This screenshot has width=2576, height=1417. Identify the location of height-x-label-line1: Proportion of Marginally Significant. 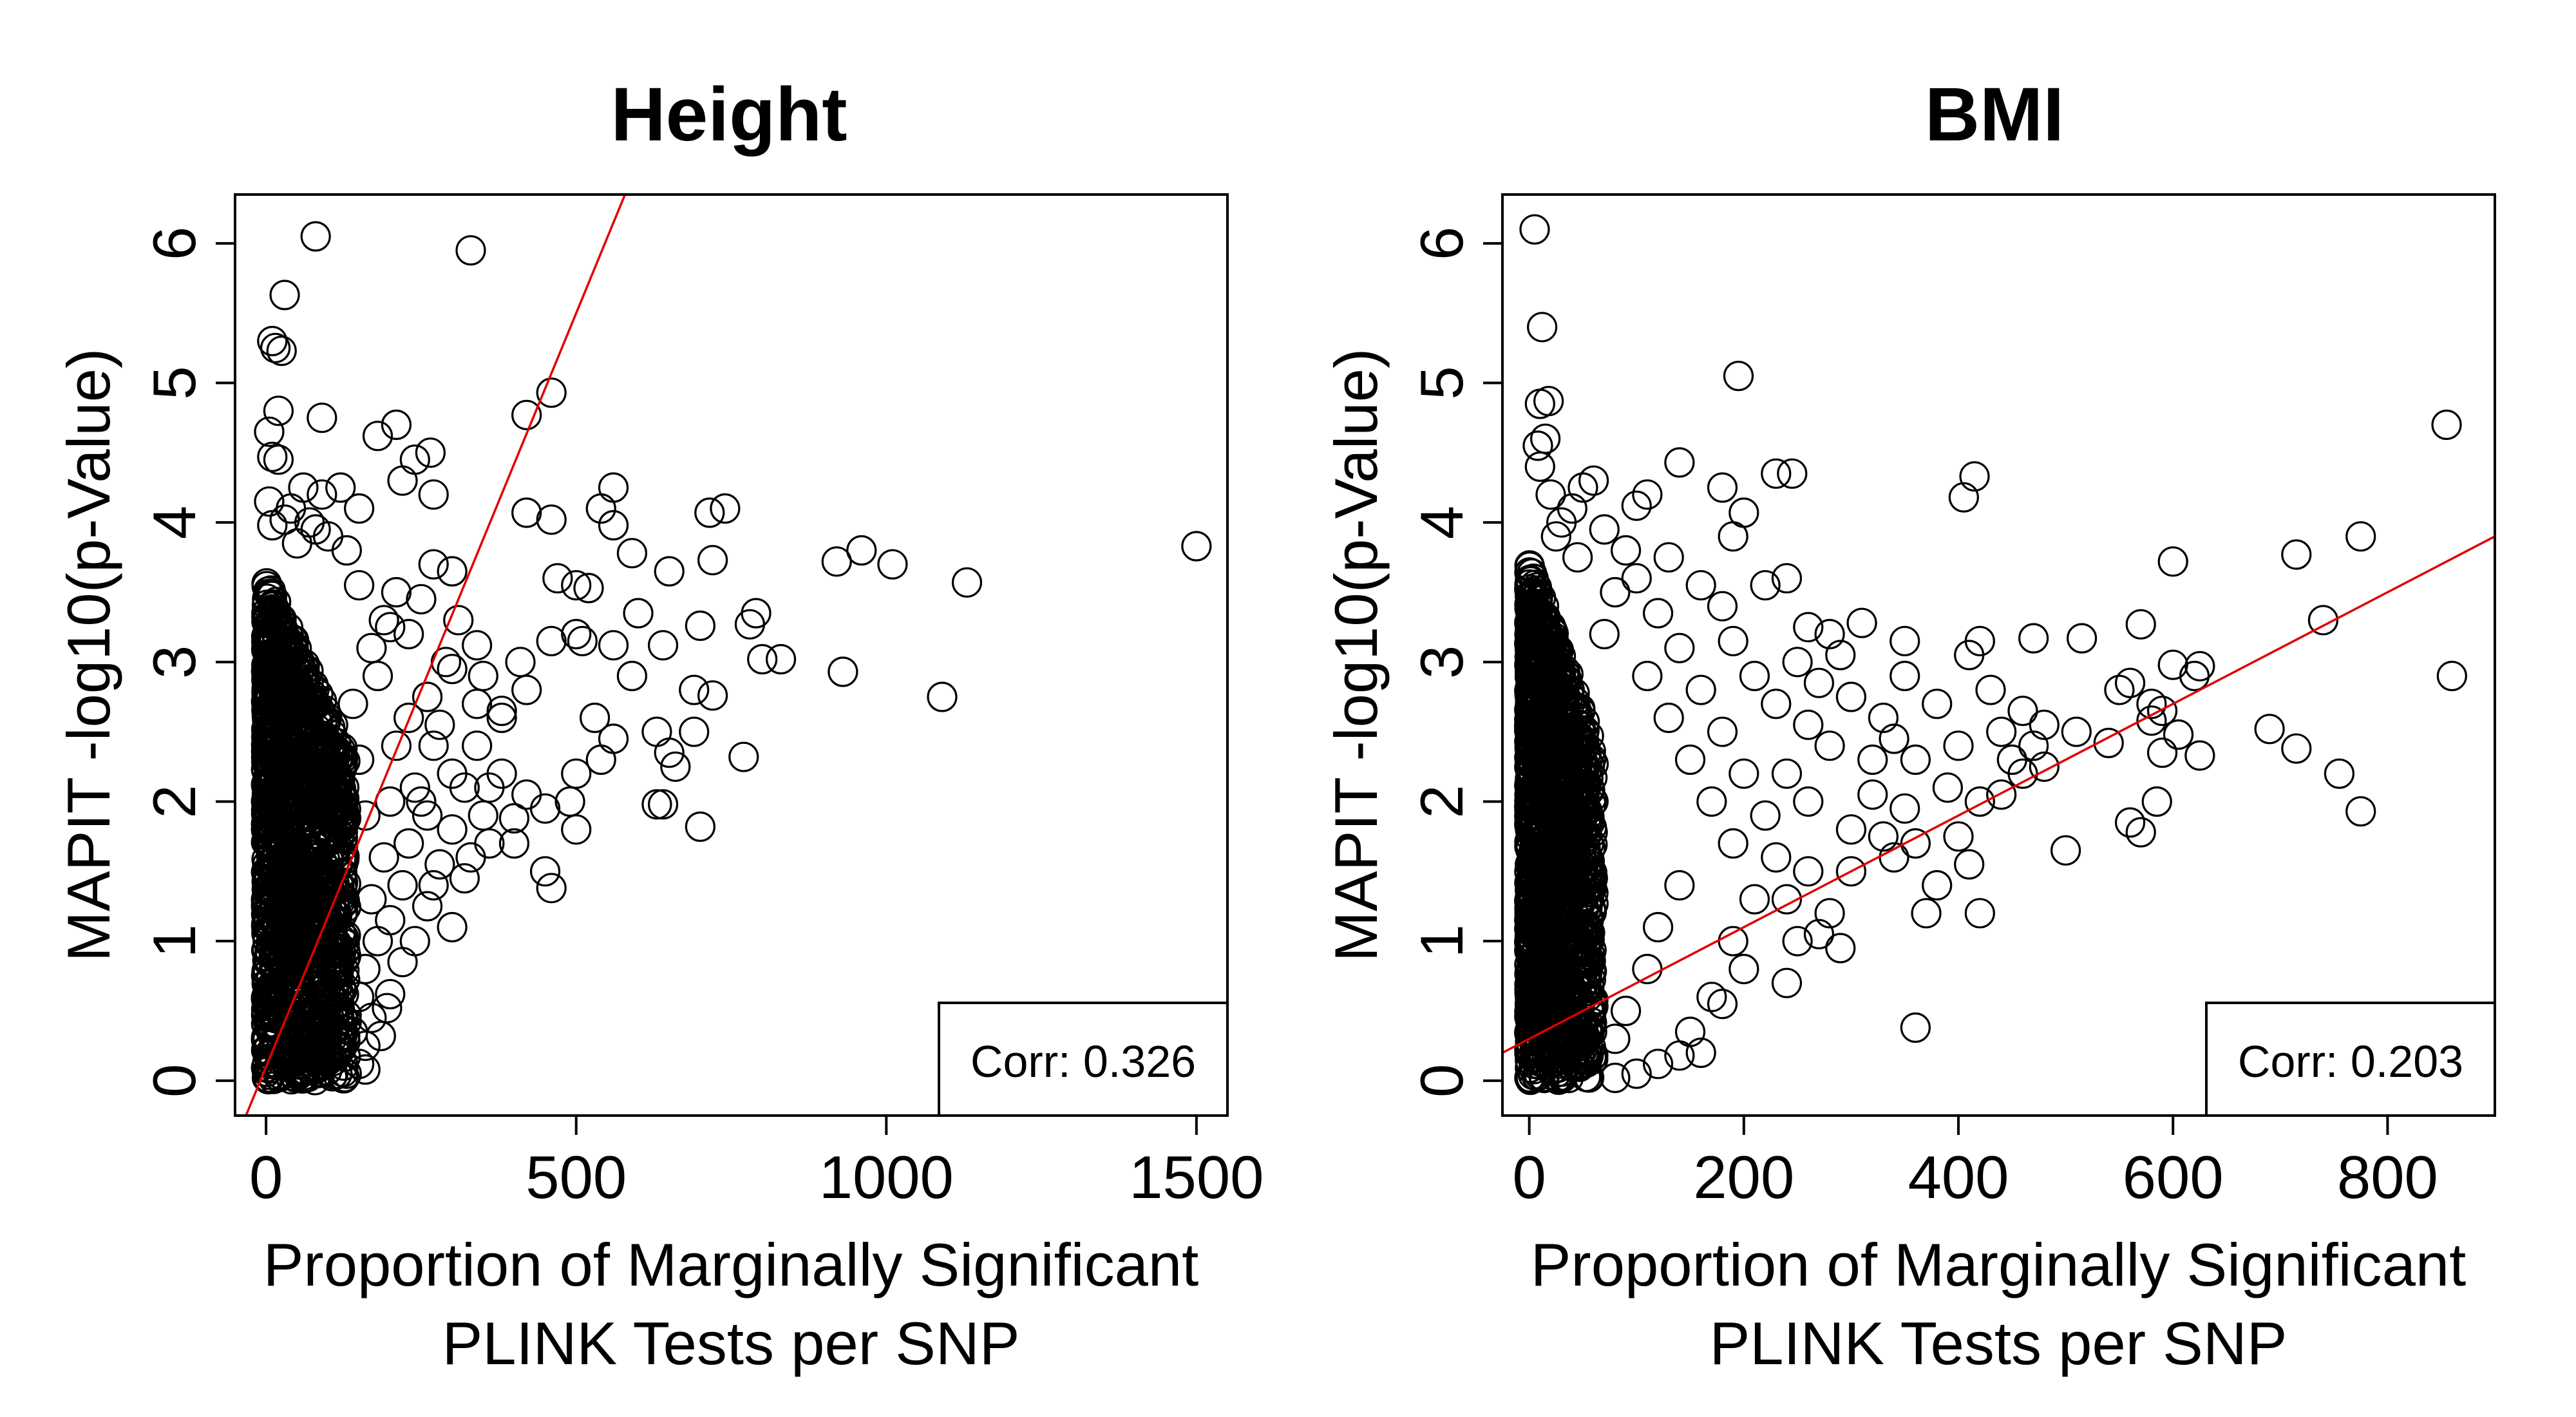
(731, 1264).